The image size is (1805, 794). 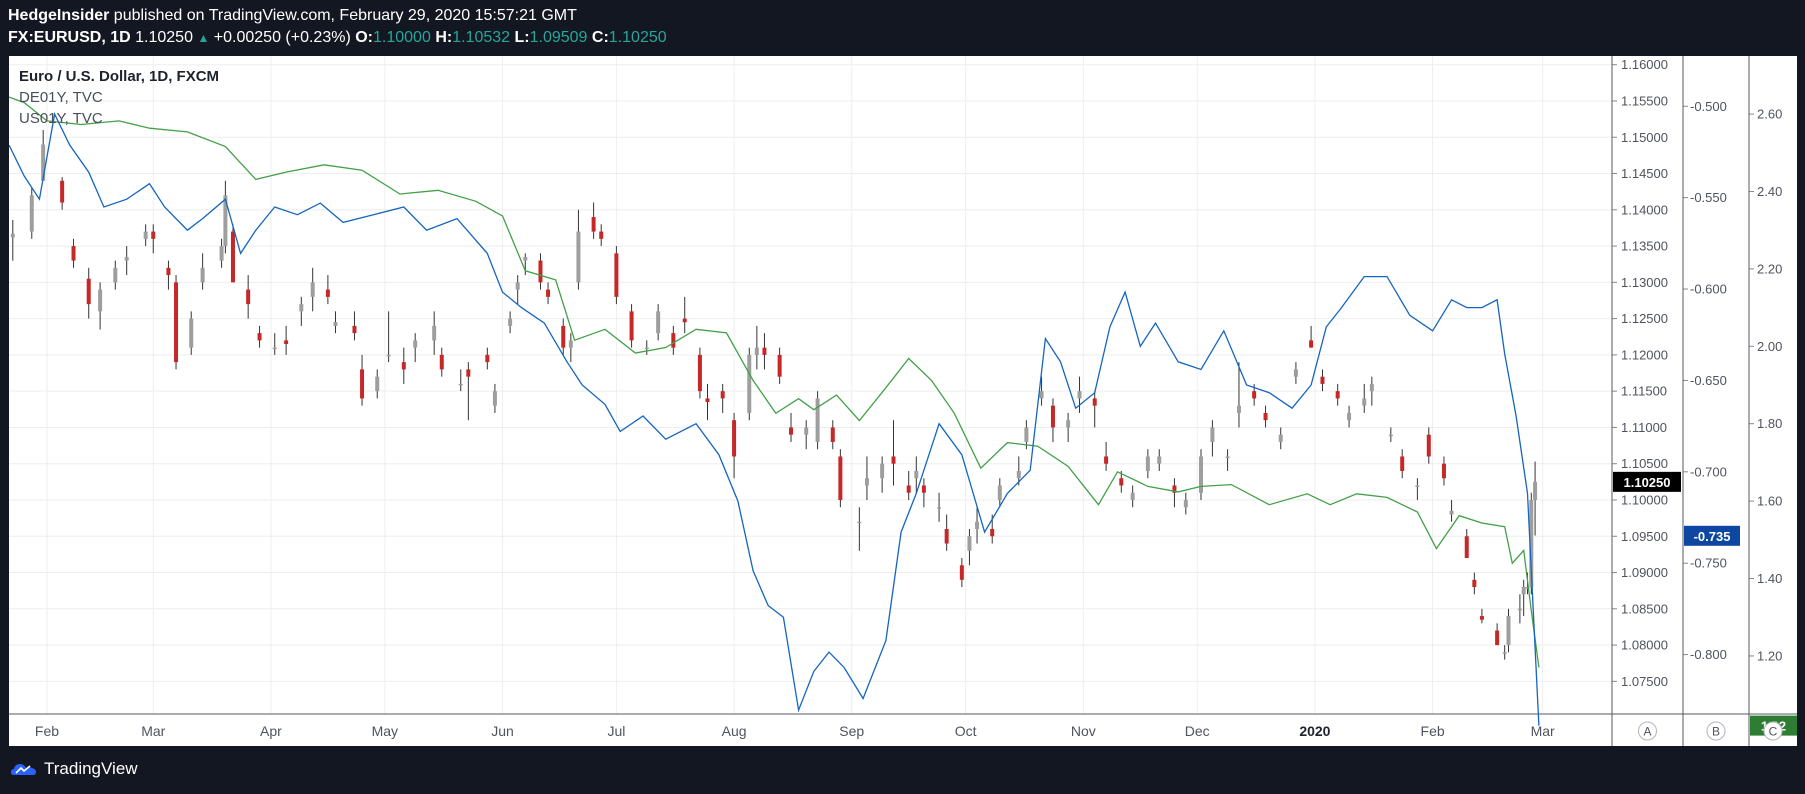 I want to click on tradingview-cloud-icon, so click(x=23, y=769).